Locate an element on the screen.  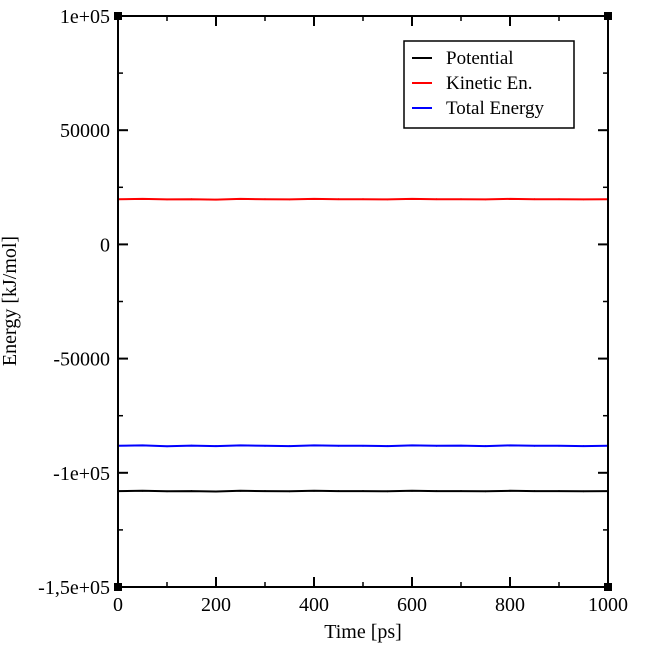
y-tick-label: 1e+05 is located at coordinates (85, 17).